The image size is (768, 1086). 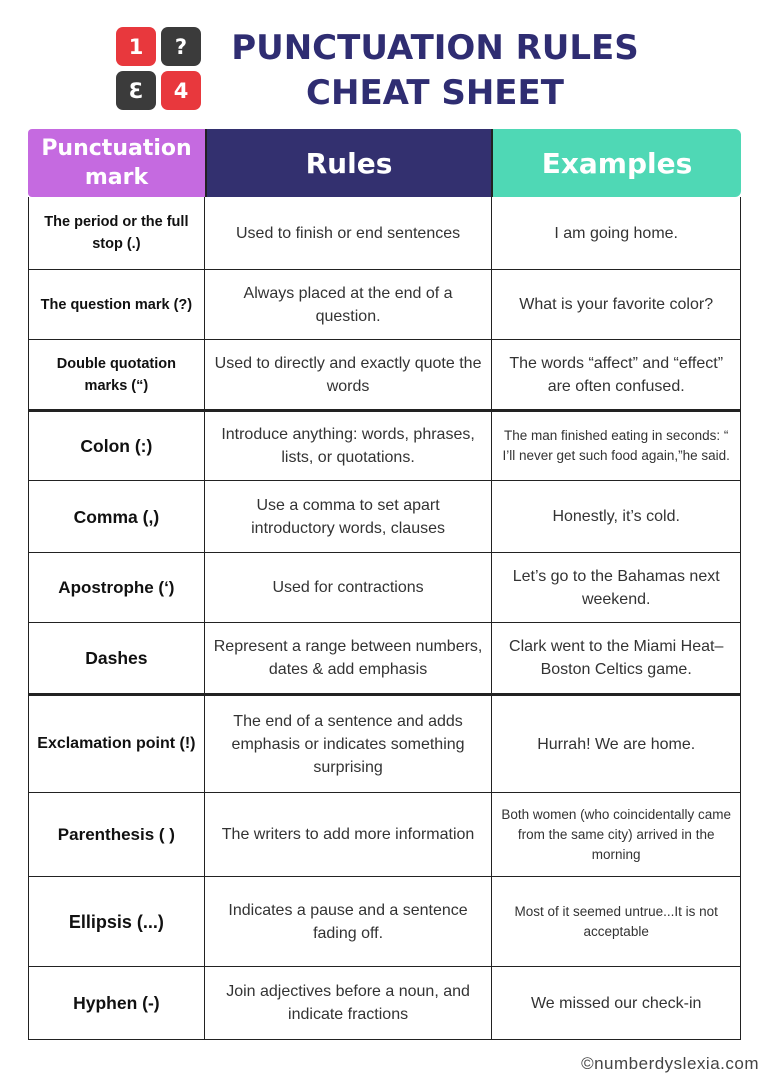 I want to click on title-line-2: CHEAT SHEET, so click(x=435, y=93).